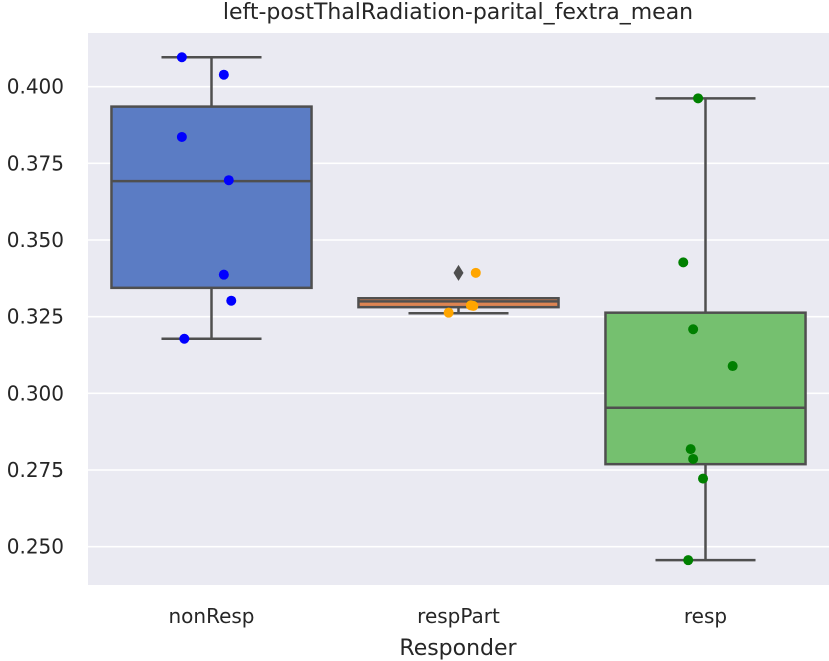 This screenshot has width=829, height=661. I want to click on box-respPart, so click(458, 289).